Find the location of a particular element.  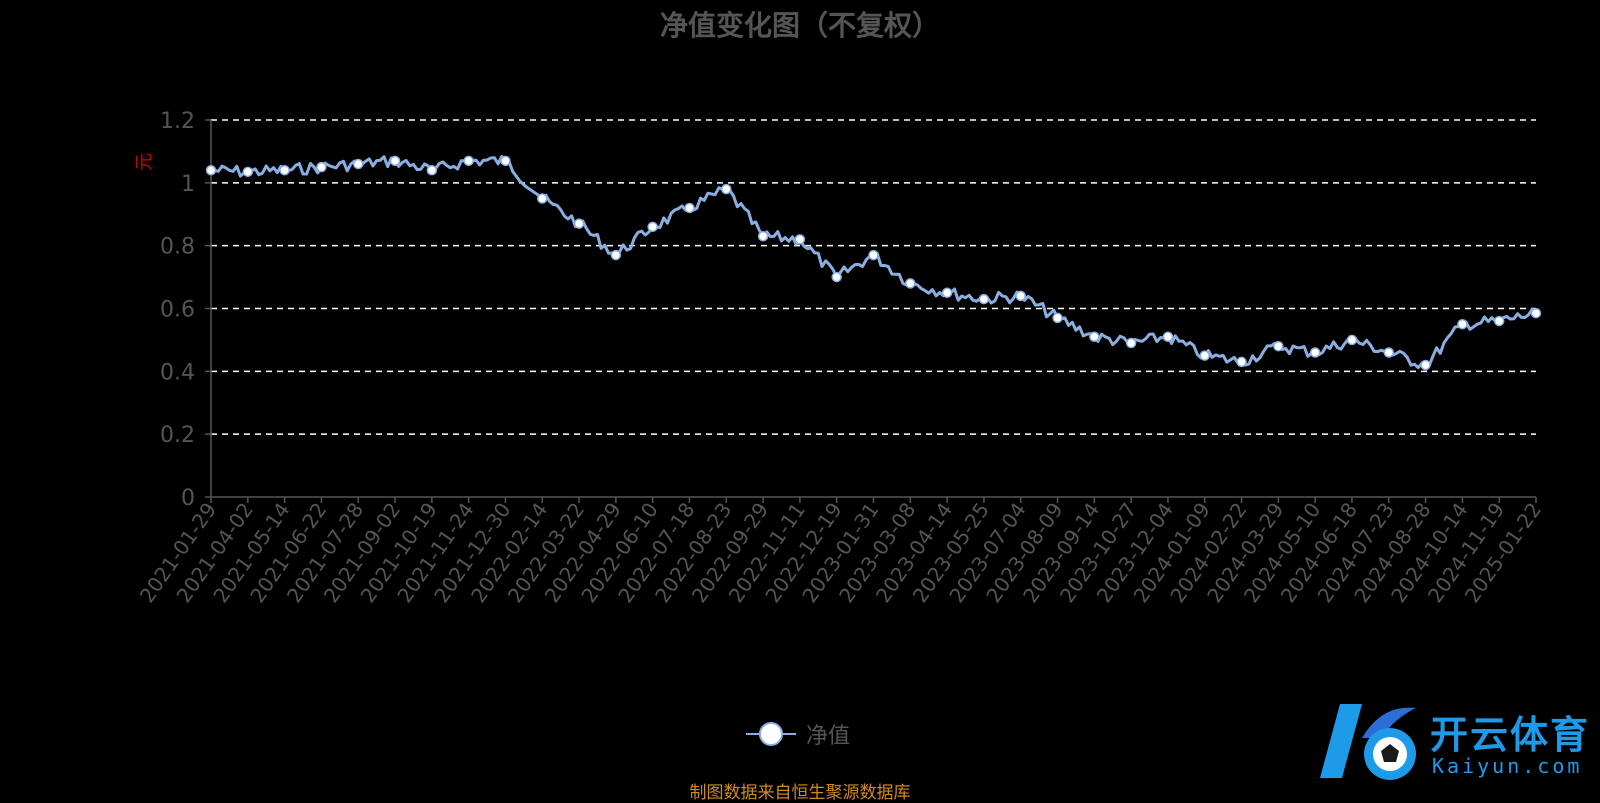

logo-domain-text: Kaiyun.com is located at coordinates (1507, 766).